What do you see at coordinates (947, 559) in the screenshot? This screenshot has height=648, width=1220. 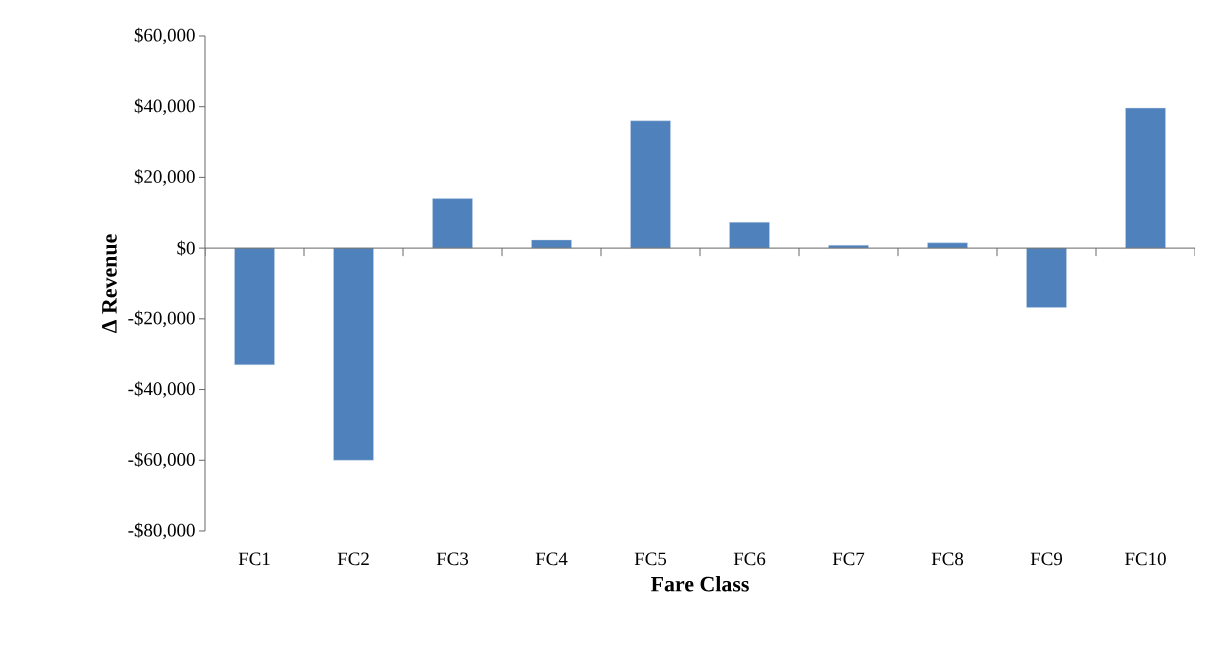 I see `x-tick-label: FC8` at bounding box center [947, 559].